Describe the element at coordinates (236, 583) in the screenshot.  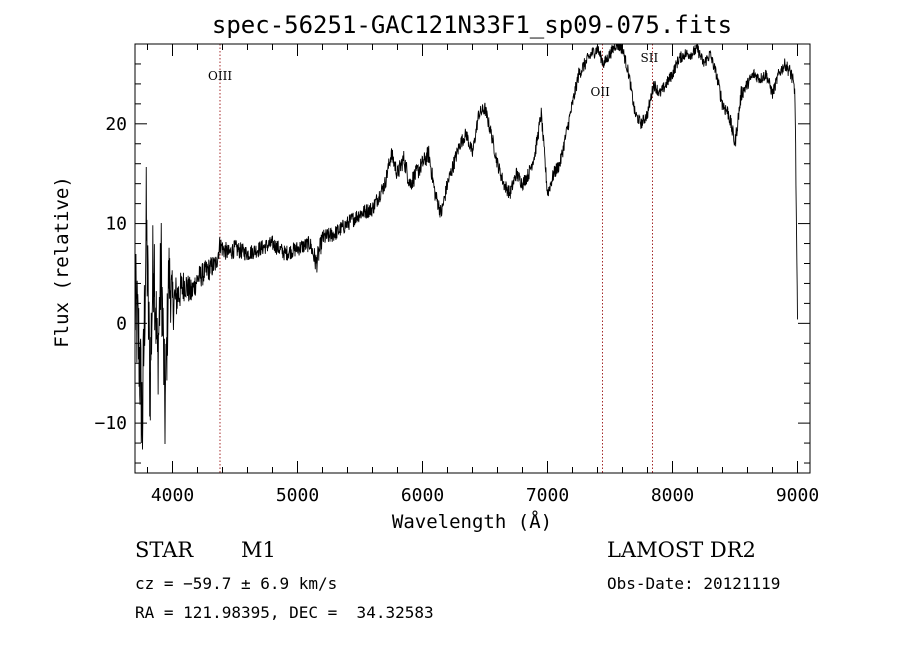
I see `redshift-line: cz = −59.7 ± 6.9 km/s` at that location.